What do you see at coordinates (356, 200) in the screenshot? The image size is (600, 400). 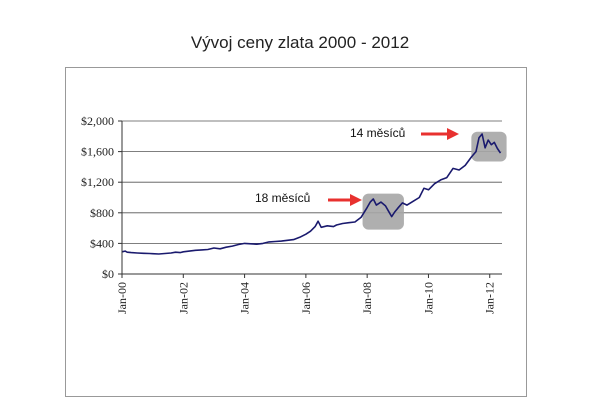 I see `arrow-18-head` at bounding box center [356, 200].